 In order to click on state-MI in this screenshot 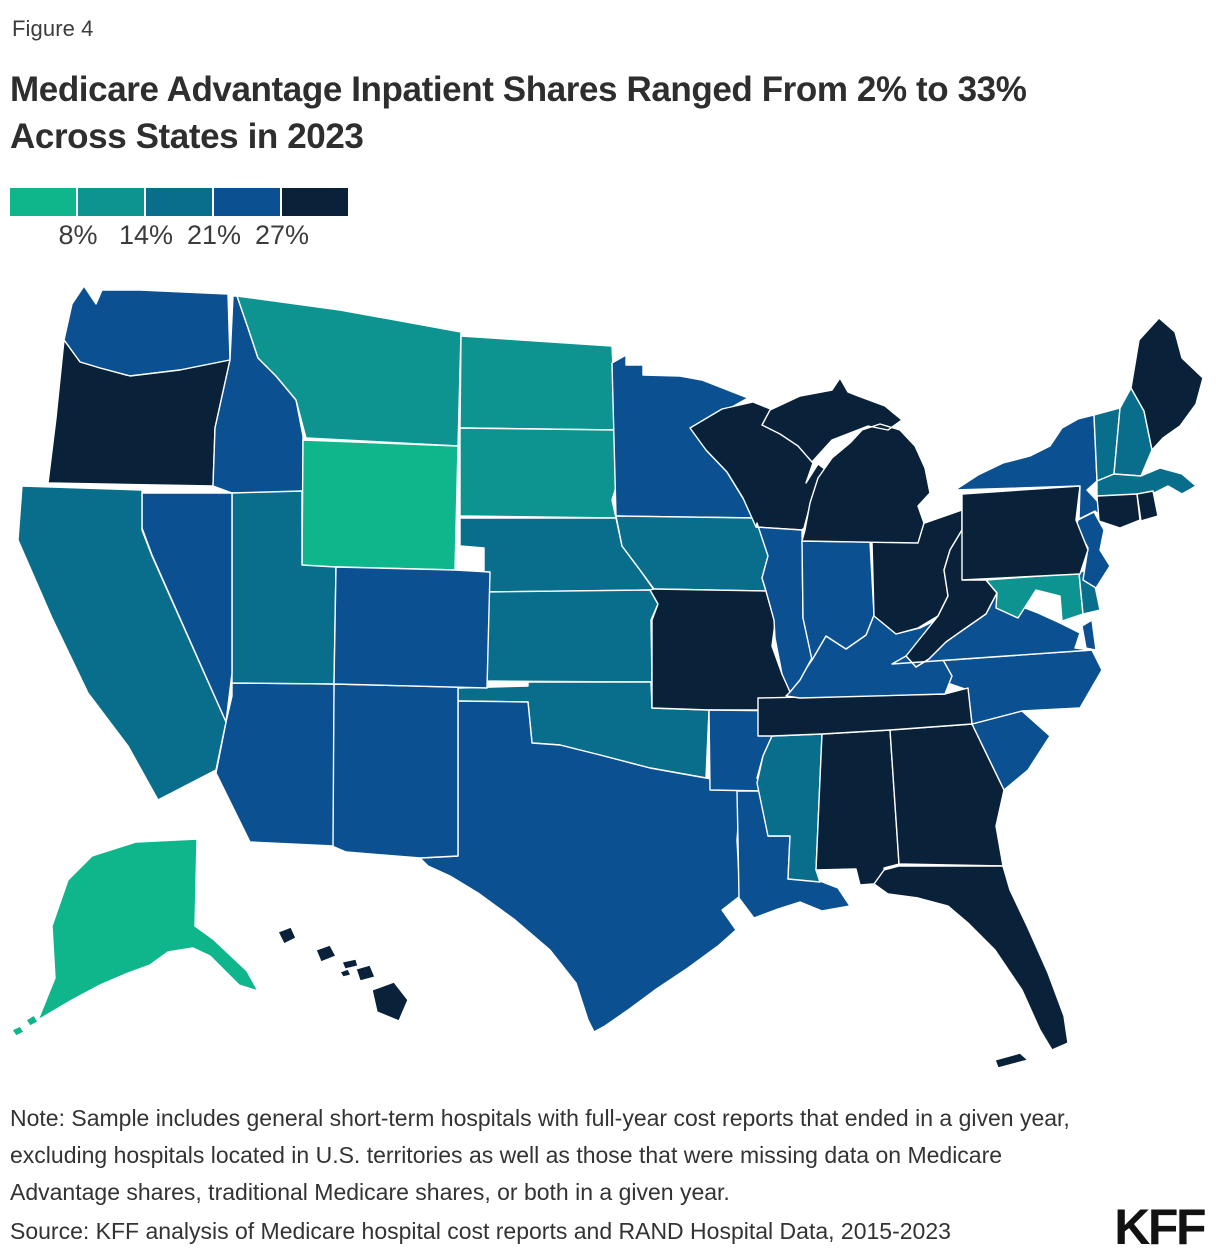, I will do `click(846, 460)`.